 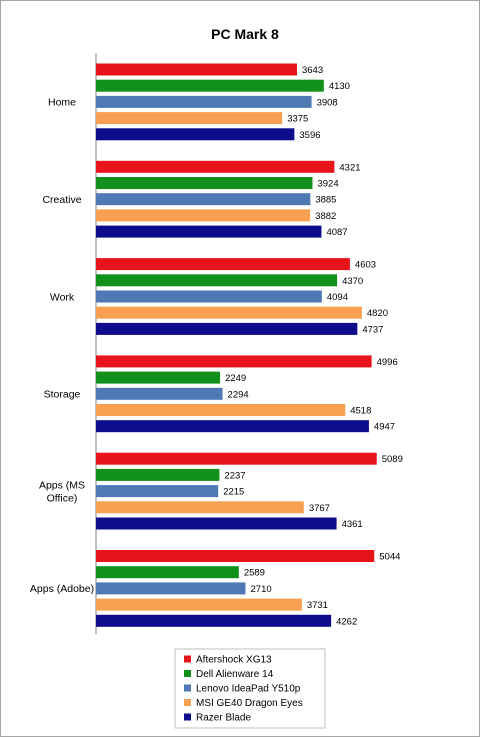 I want to click on data-label-4-1: 2237, so click(x=234, y=475).